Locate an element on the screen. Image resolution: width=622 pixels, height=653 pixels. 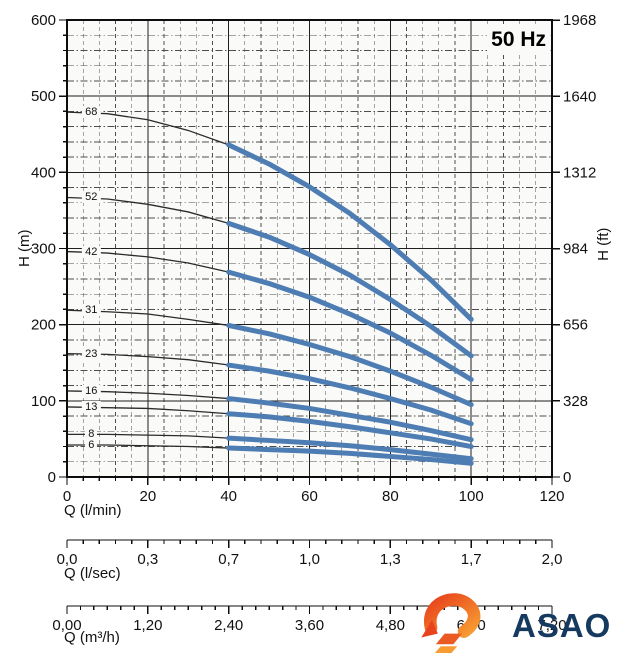
y-right-tick-label: 984 is located at coordinates (575, 249).